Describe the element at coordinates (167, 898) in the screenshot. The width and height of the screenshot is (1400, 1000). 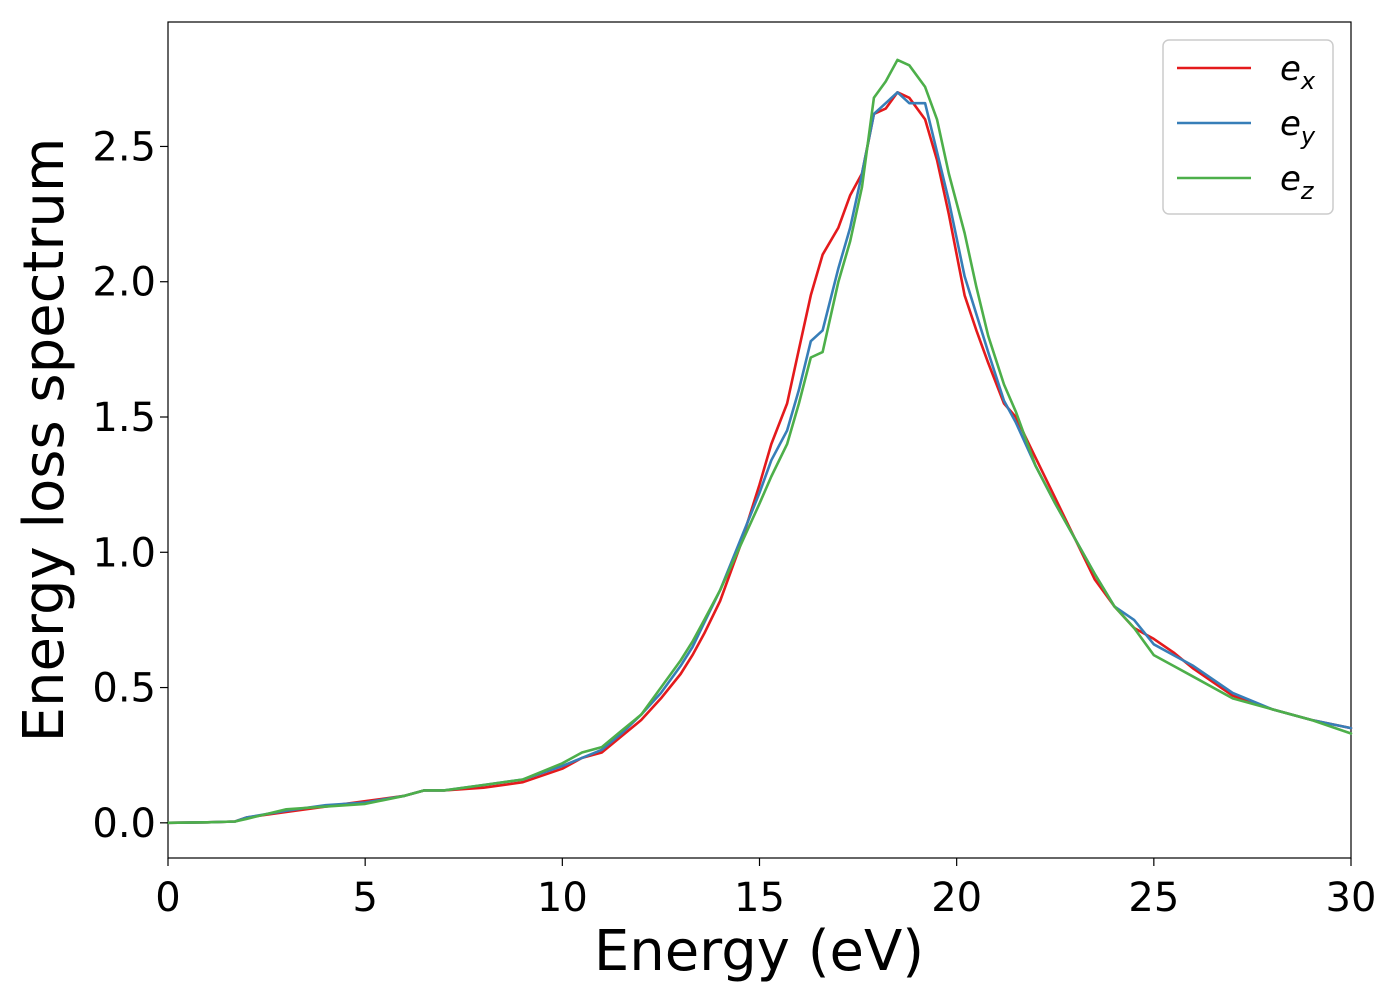
I see `x-tick-label: 0` at that location.